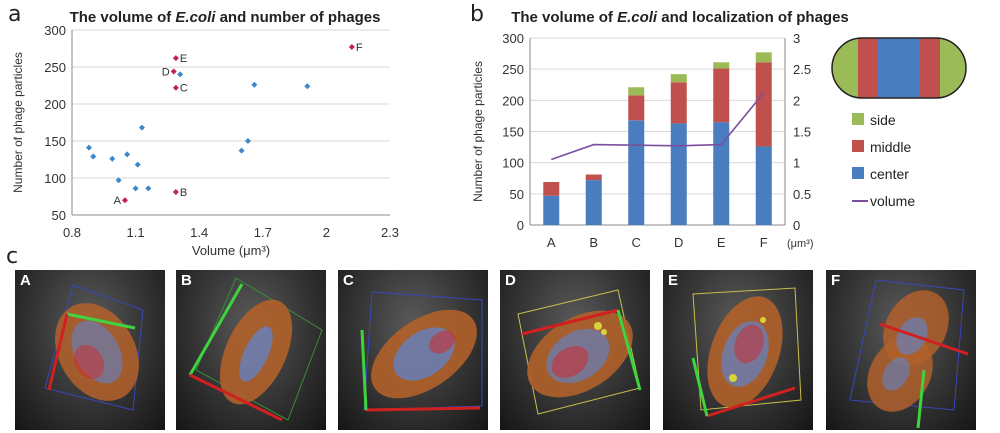  What do you see at coordinates (673, 280) in the screenshot?
I see `tile-label: E` at bounding box center [673, 280].